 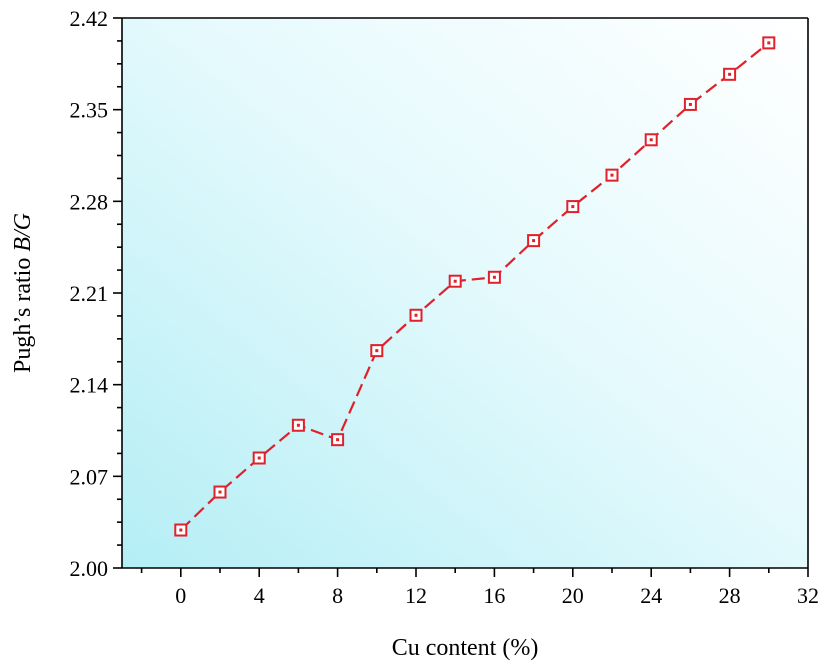 What do you see at coordinates (89, 476) in the screenshot?
I see `y-tick-label: 2.07` at bounding box center [89, 476].